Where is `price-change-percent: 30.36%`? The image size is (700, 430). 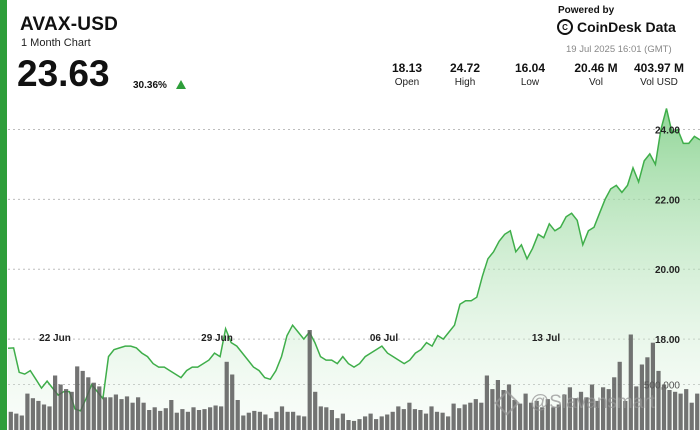
price-change-percent: 30.36% is located at coordinates (150, 85).